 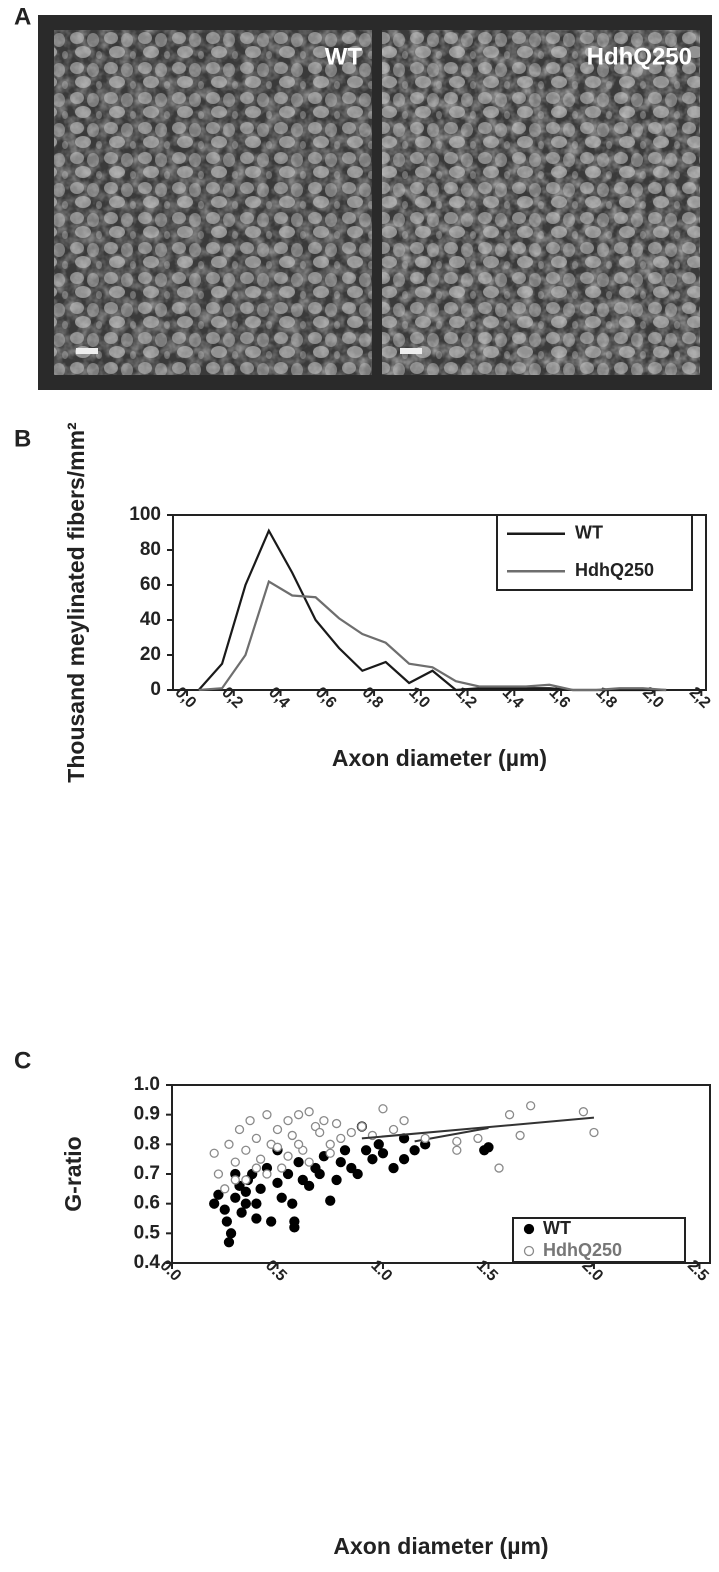 I want to click on x-tick-label: 0.0, so click(x=170, y=1271).